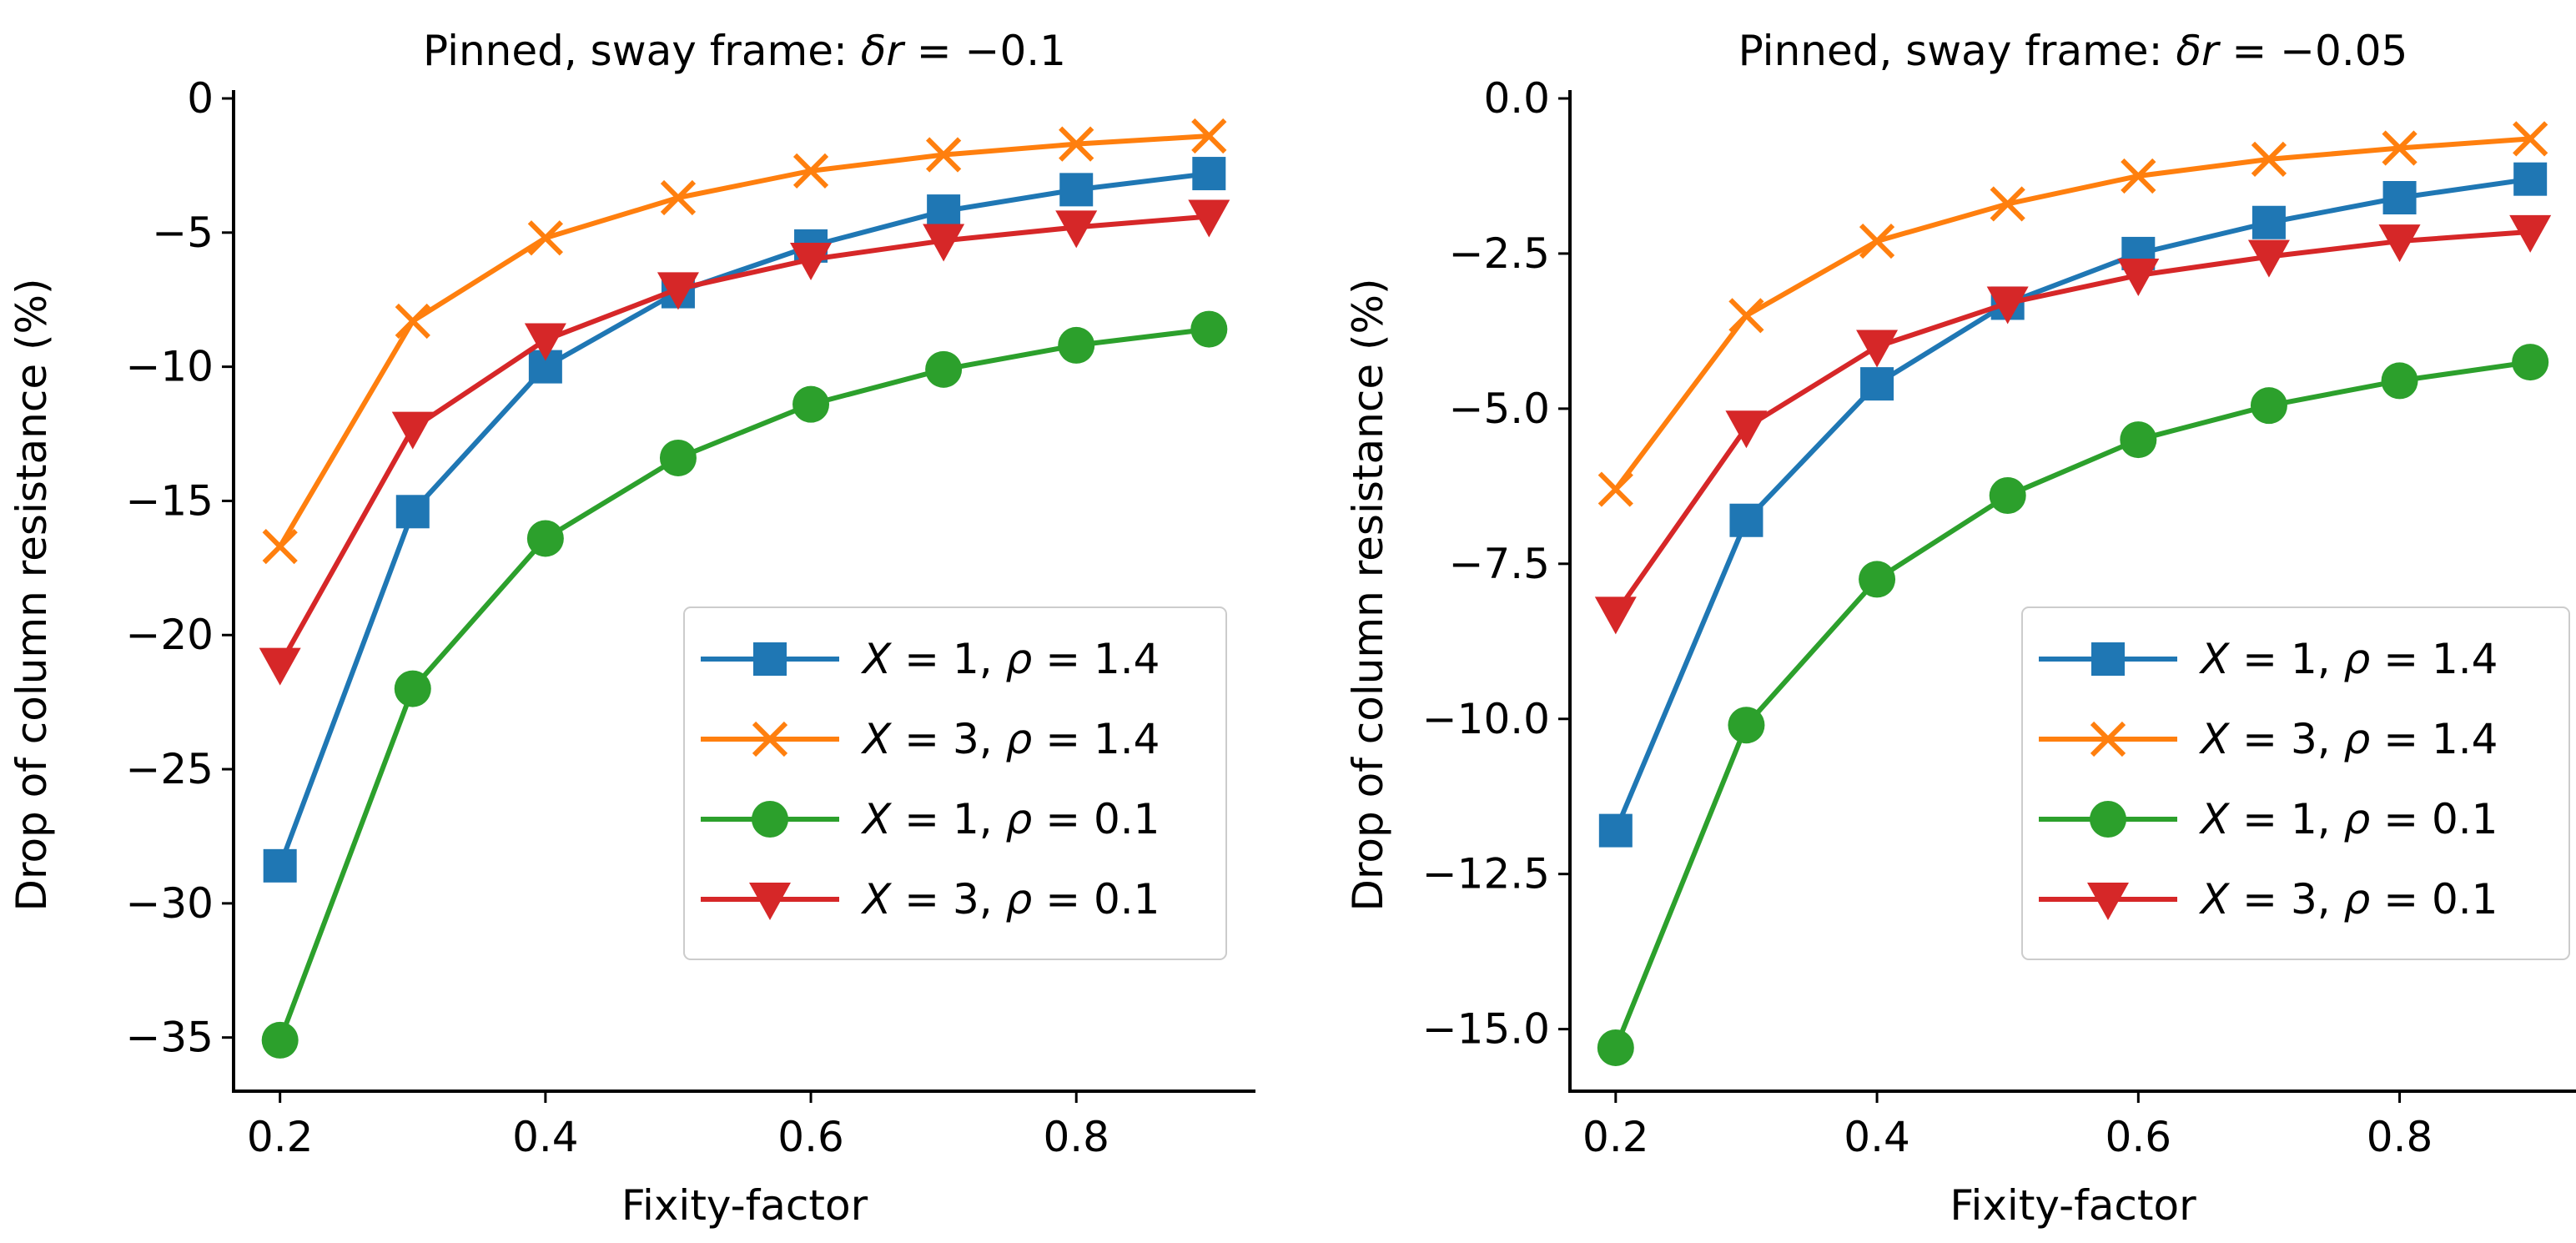 The height and width of the screenshot is (1243, 2576). Describe the element at coordinates (1486, 1029) in the screenshot. I see `y-tick-label: −15.0` at that location.